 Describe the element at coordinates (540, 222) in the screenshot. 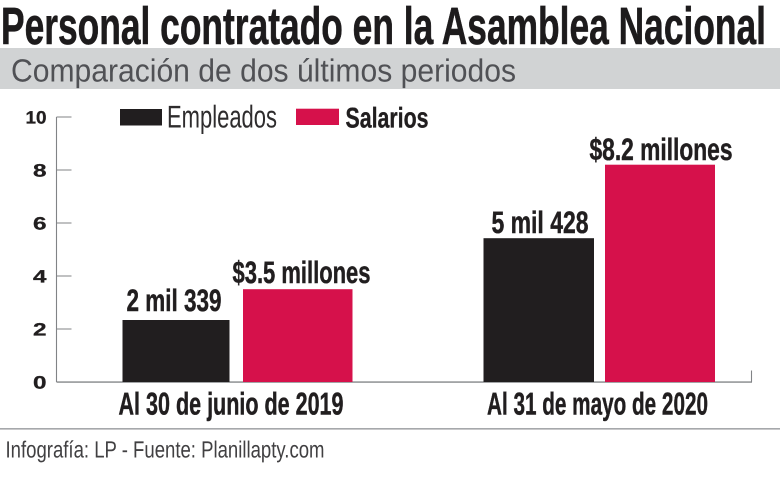

I see `svg-text: 5 mil 428` at that location.